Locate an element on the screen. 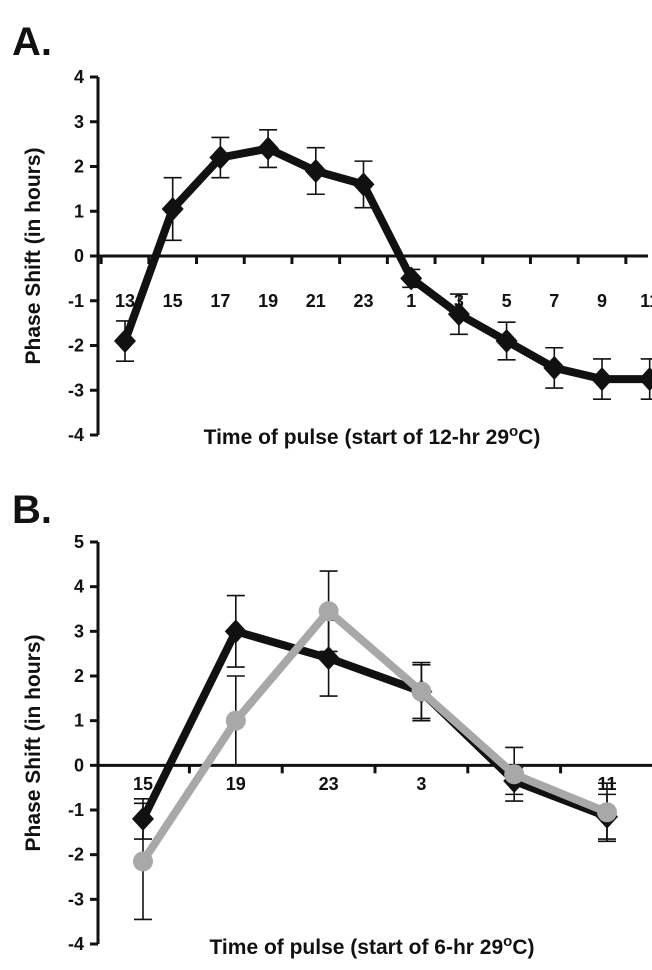  y-tick-label: 5 is located at coordinates (79, 542).